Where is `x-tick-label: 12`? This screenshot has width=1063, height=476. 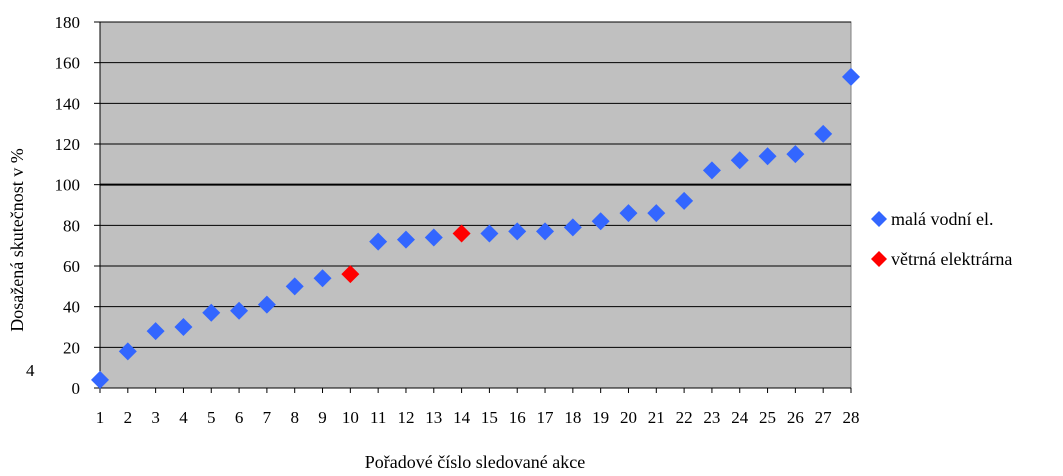 x-tick-label: 12 is located at coordinates (405, 417).